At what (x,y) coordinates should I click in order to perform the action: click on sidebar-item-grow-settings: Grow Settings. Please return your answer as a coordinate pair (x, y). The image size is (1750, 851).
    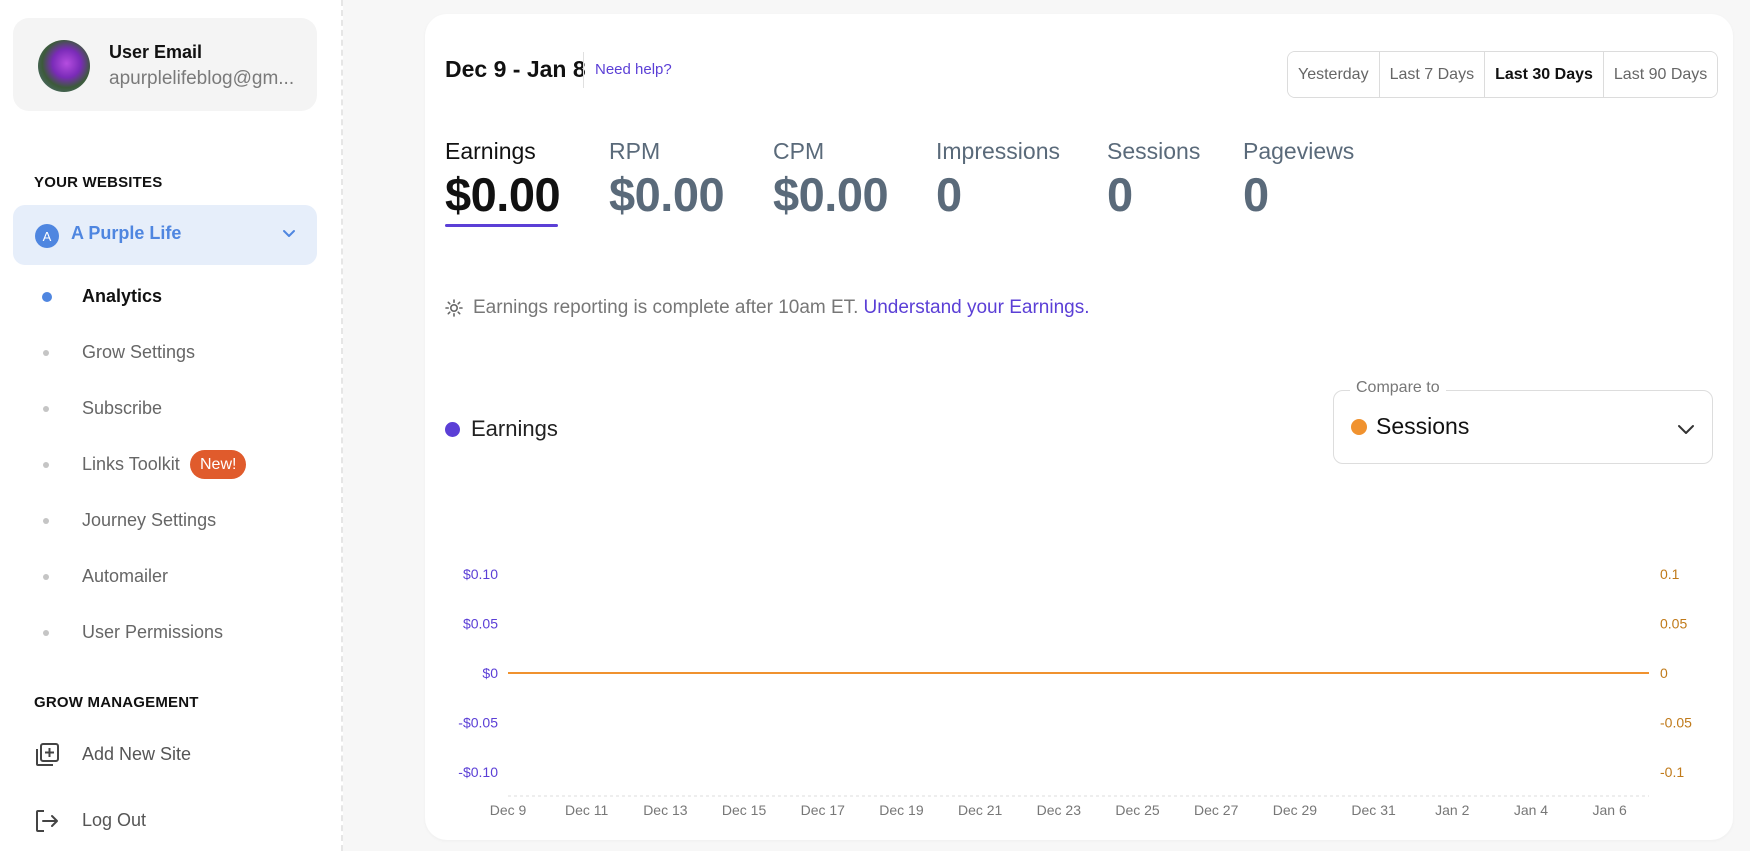
    Looking at the image, I should click on (165, 353).